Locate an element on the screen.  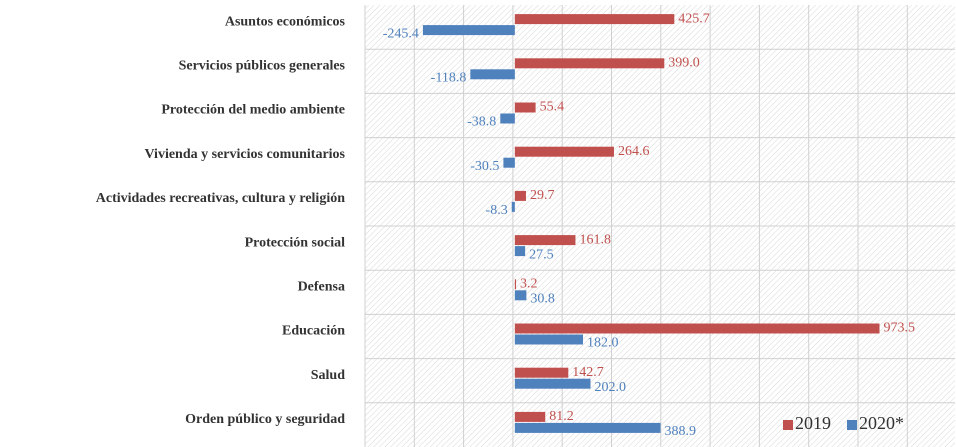
data-label: 388.9 is located at coordinates (681, 431).